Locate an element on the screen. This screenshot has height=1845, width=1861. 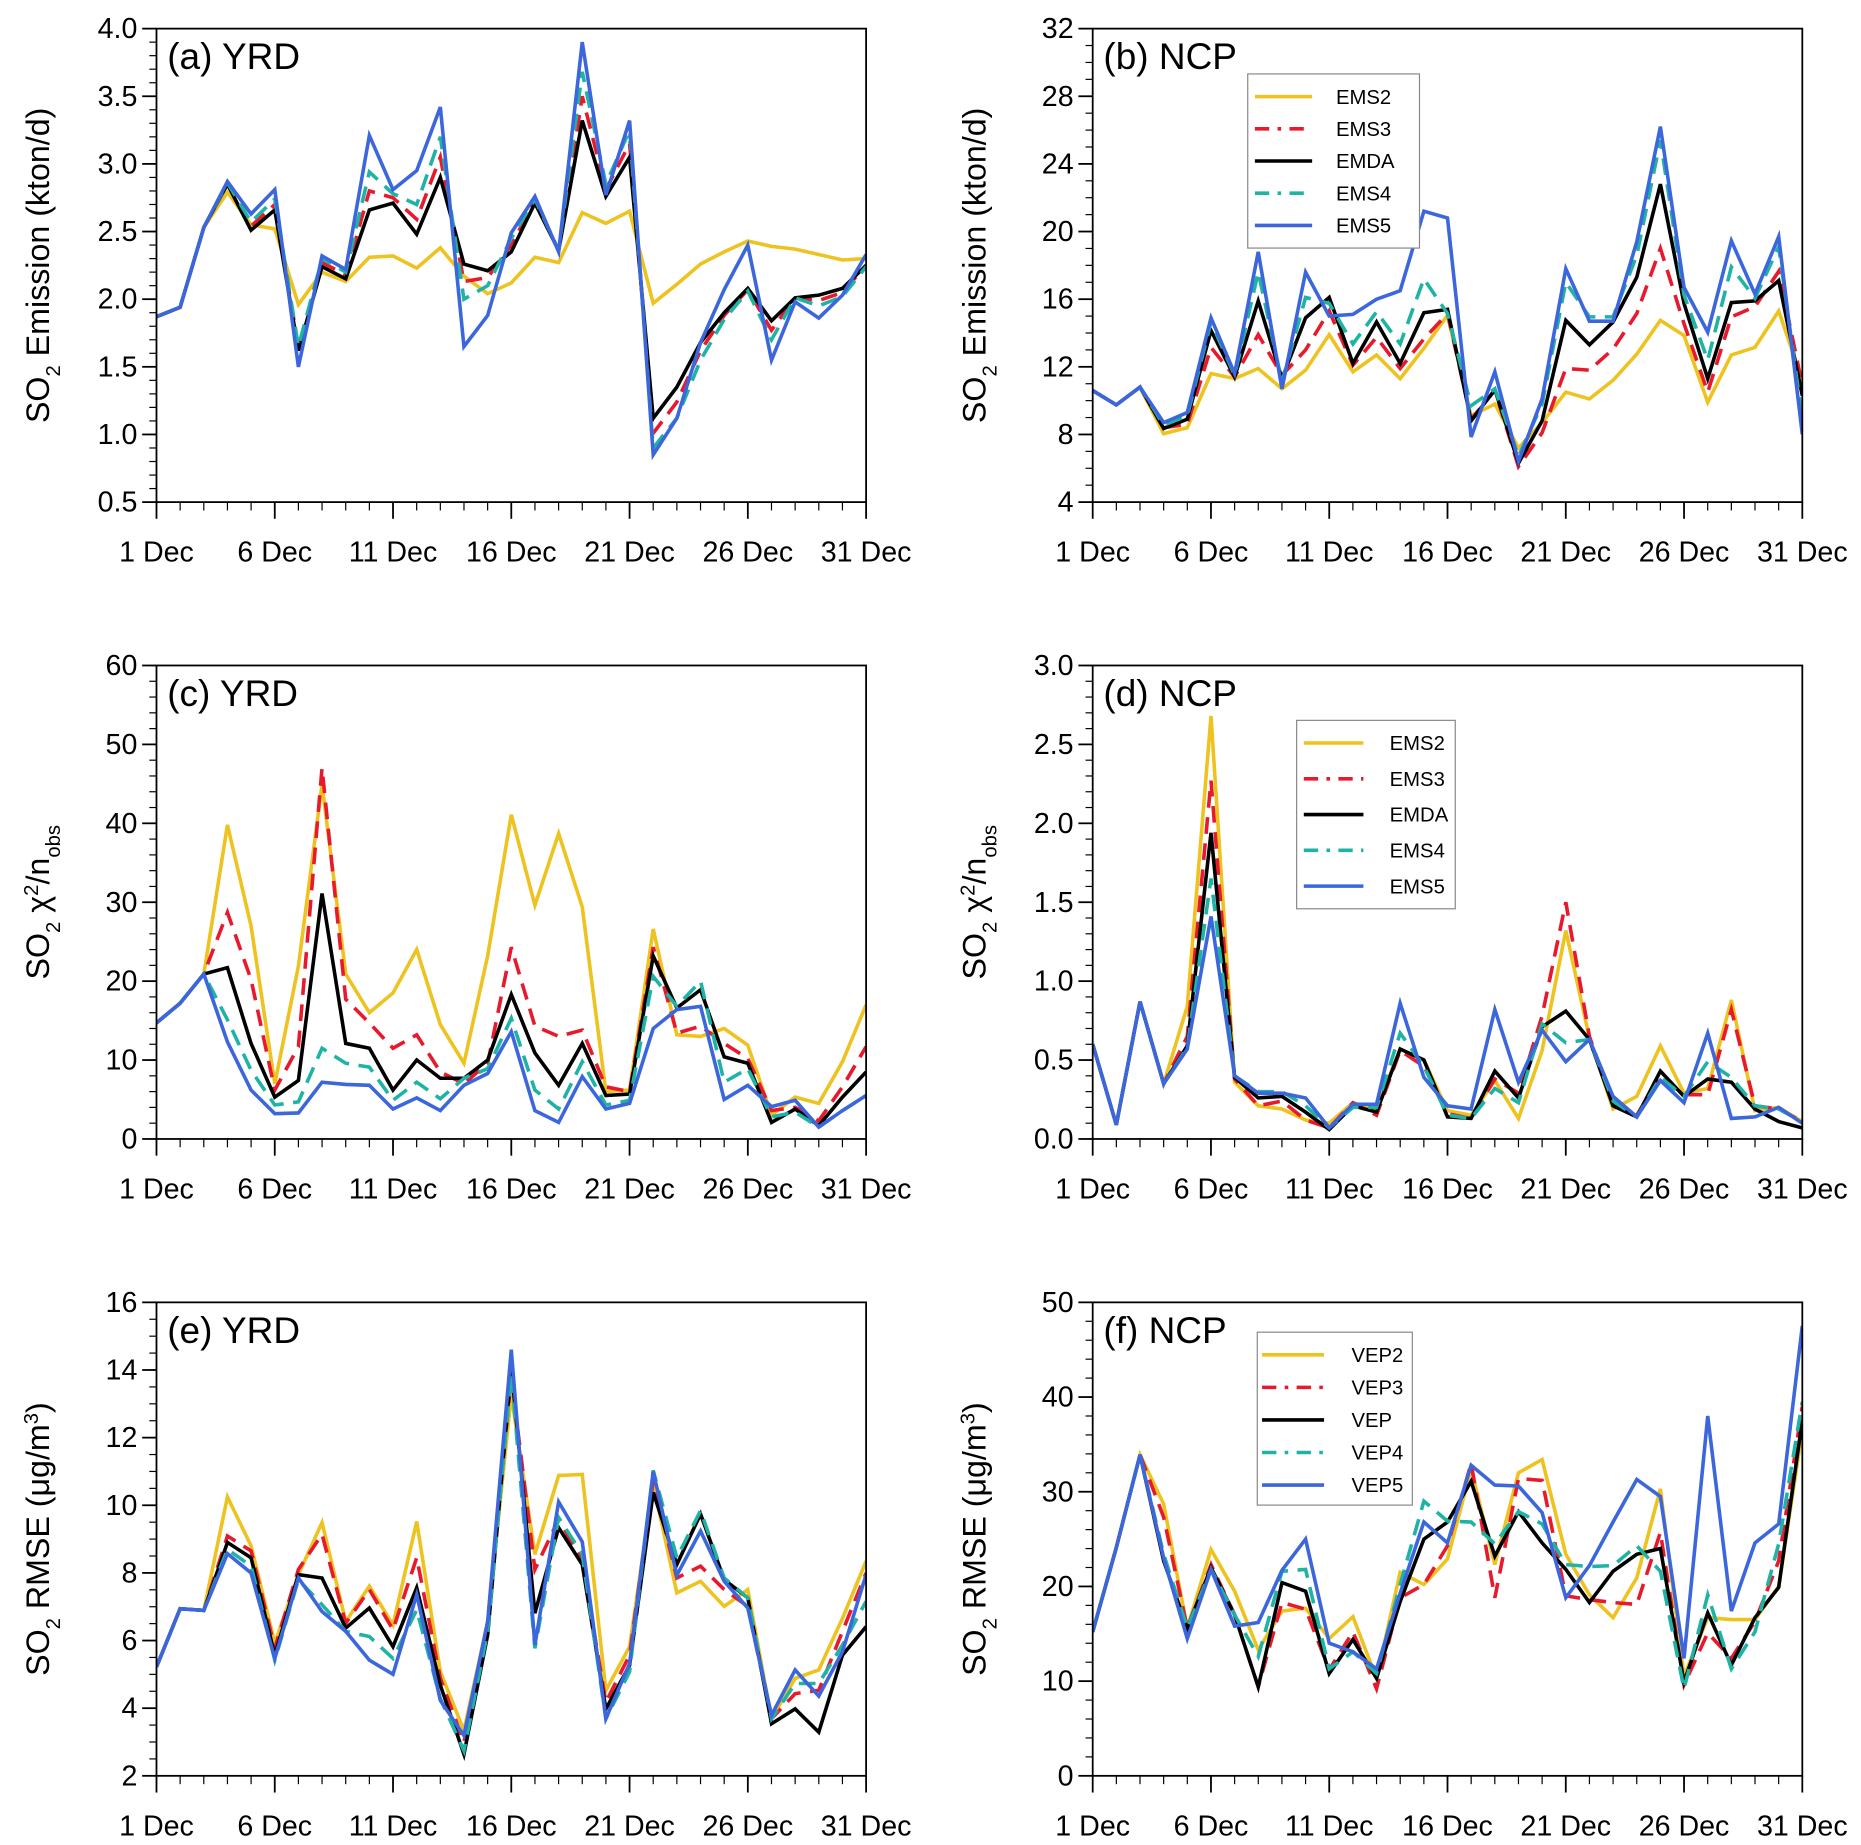
y-tick-label: 8 is located at coordinates (1066, 435).